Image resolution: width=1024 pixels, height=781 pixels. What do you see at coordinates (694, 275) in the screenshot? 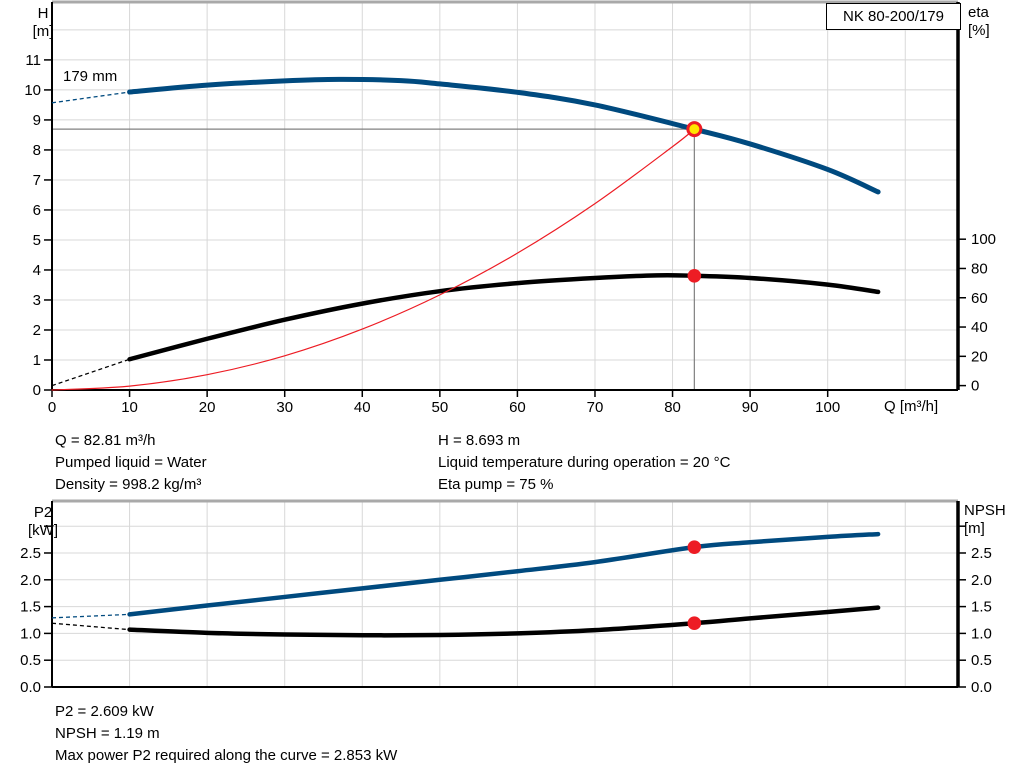
I see `duty-point-eta` at bounding box center [694, 275].